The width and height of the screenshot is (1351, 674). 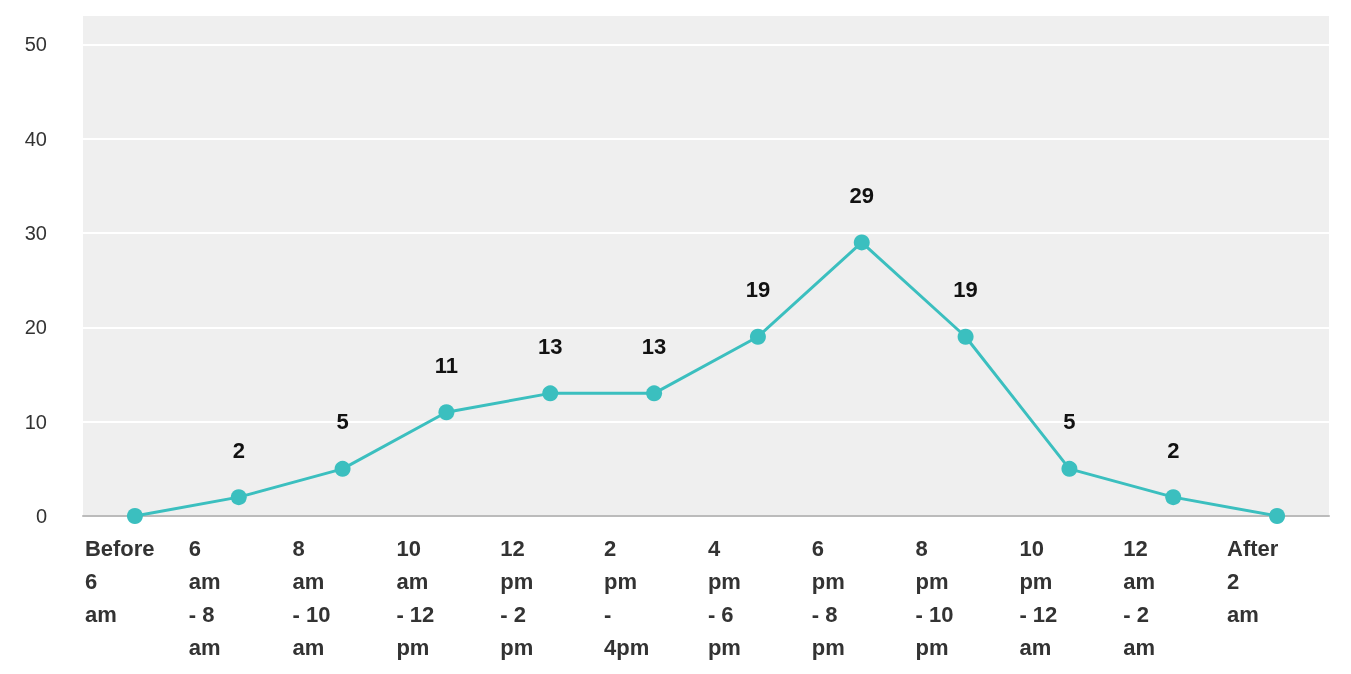 I want to click on x-tick-label: 8 am - 10 am, so click(x=311, y=598).